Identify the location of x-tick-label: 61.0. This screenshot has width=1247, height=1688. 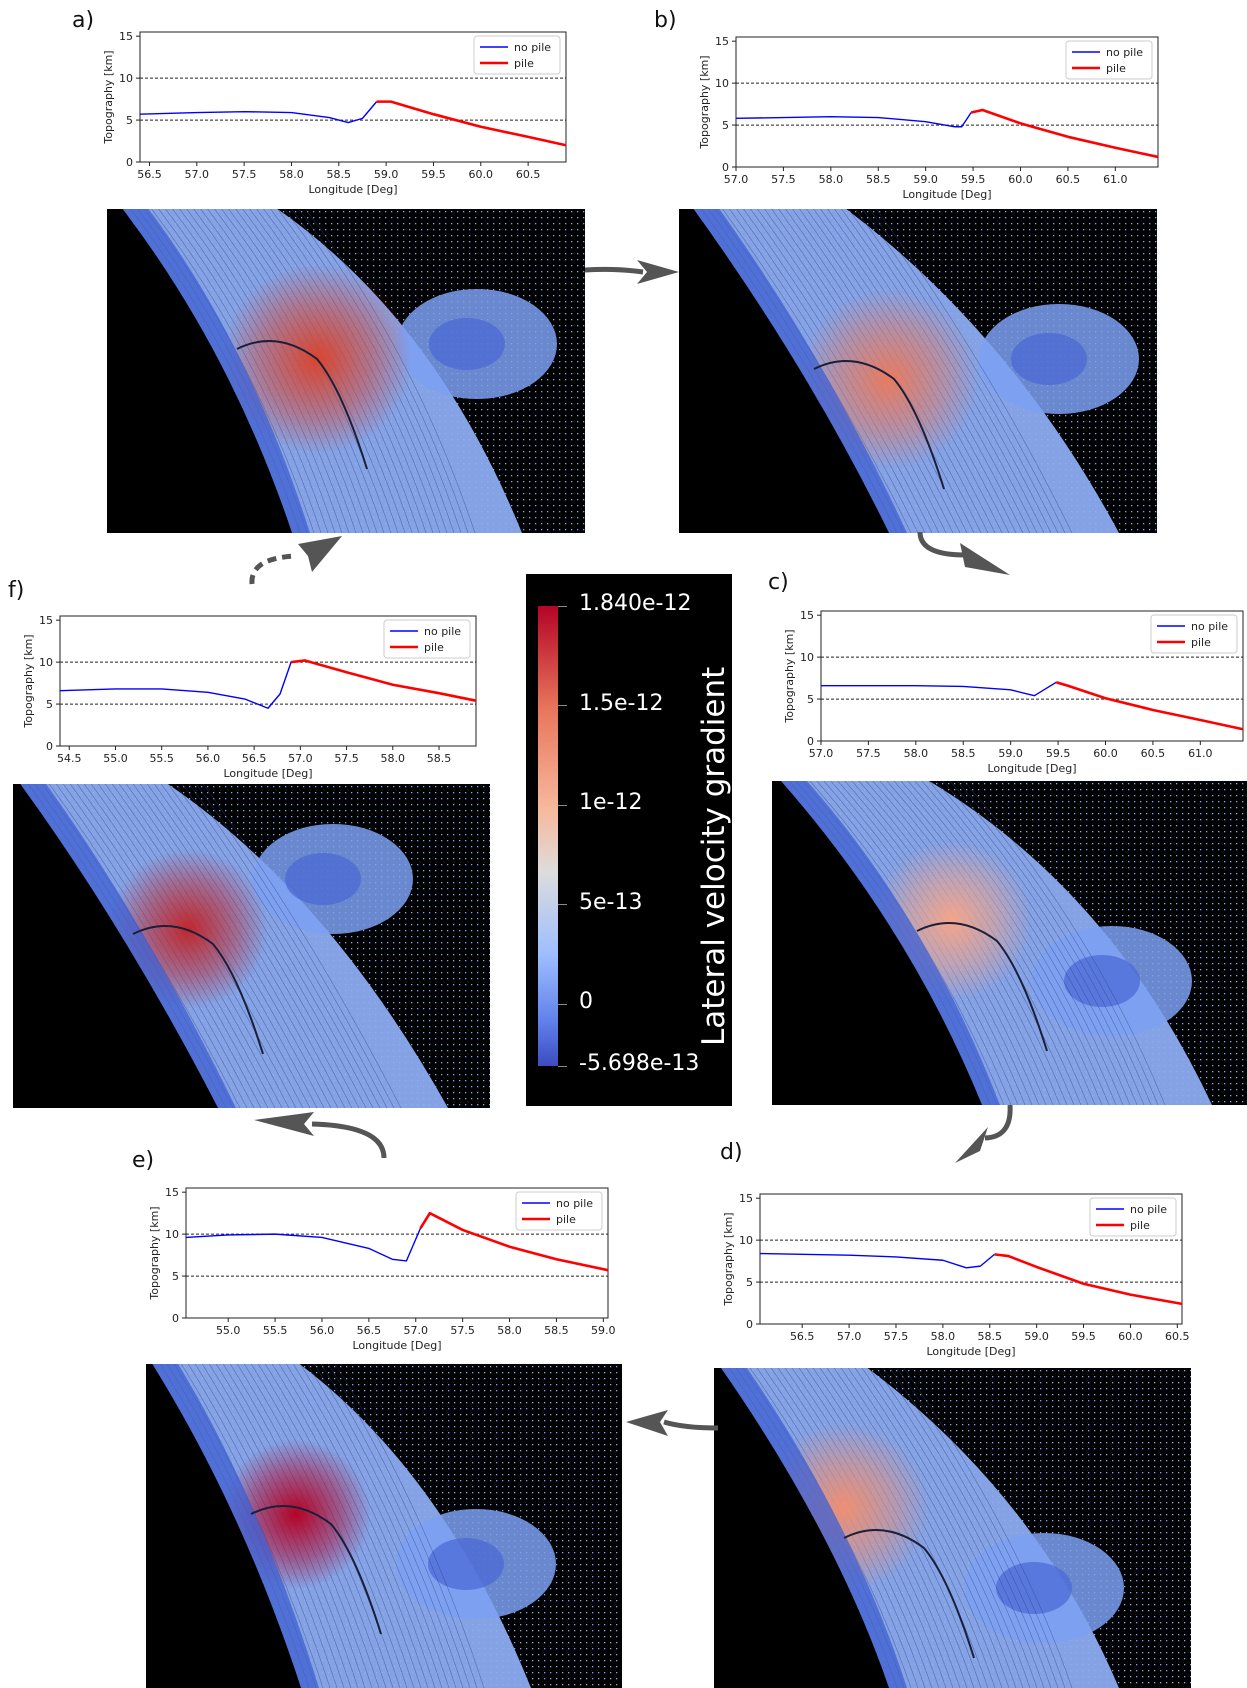
(1115, 179).